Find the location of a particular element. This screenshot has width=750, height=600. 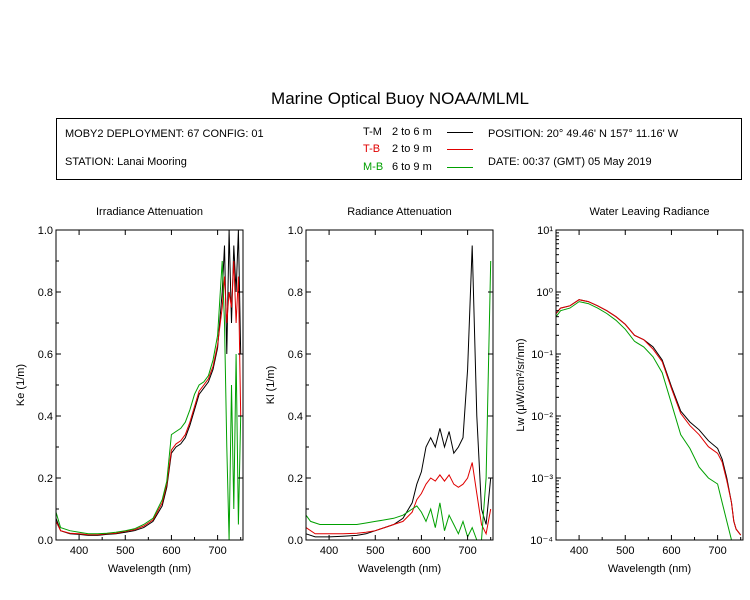

station-text: STATION: Lanai Mooring is located at coordinates (126, 162).